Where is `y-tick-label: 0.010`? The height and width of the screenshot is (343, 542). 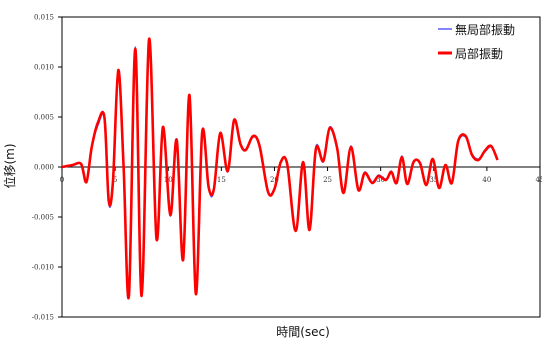
y-tick-label: 0.010 is located at coordinates (44, 68).